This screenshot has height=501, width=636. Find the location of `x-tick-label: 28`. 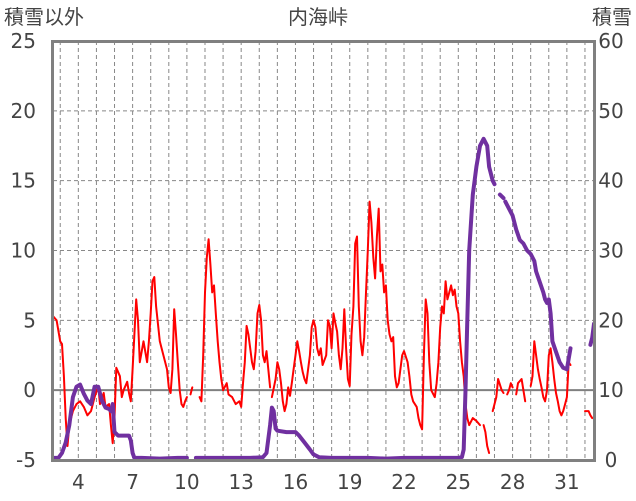

x-tick-label: 28 is located at coordinates (512, 482).